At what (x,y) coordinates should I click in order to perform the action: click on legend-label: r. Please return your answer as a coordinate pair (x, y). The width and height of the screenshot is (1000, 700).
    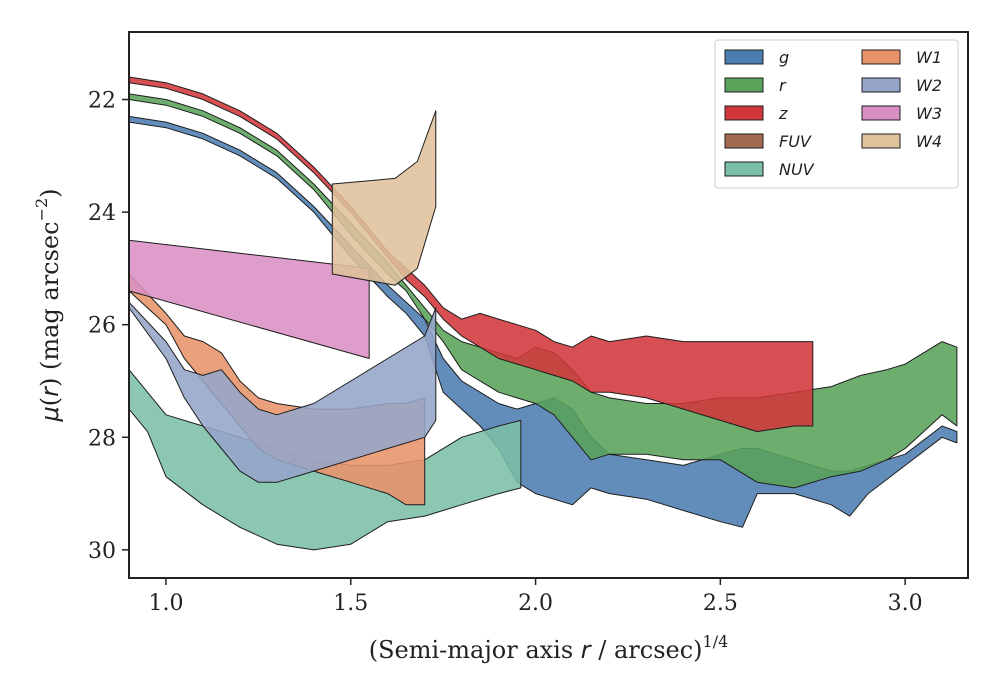
    Looking at the image, I should click on (783, 85).